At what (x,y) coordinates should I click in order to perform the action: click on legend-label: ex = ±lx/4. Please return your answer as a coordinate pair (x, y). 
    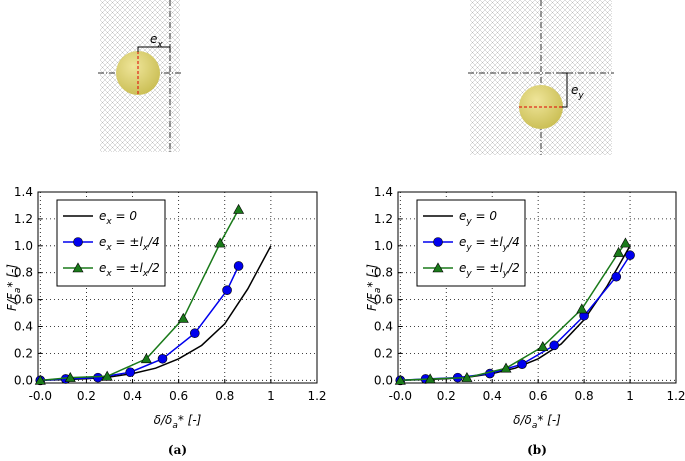
    Looking at the image, I should click on (129, 244).